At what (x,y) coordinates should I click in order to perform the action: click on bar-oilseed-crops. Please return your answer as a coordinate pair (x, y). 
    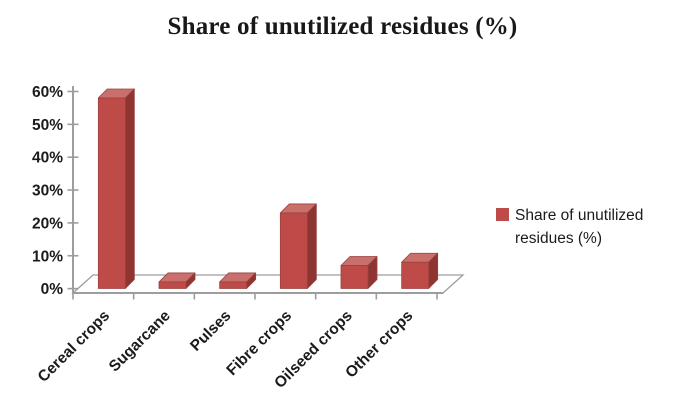
    Looking at the image, I should click on (359, 272).